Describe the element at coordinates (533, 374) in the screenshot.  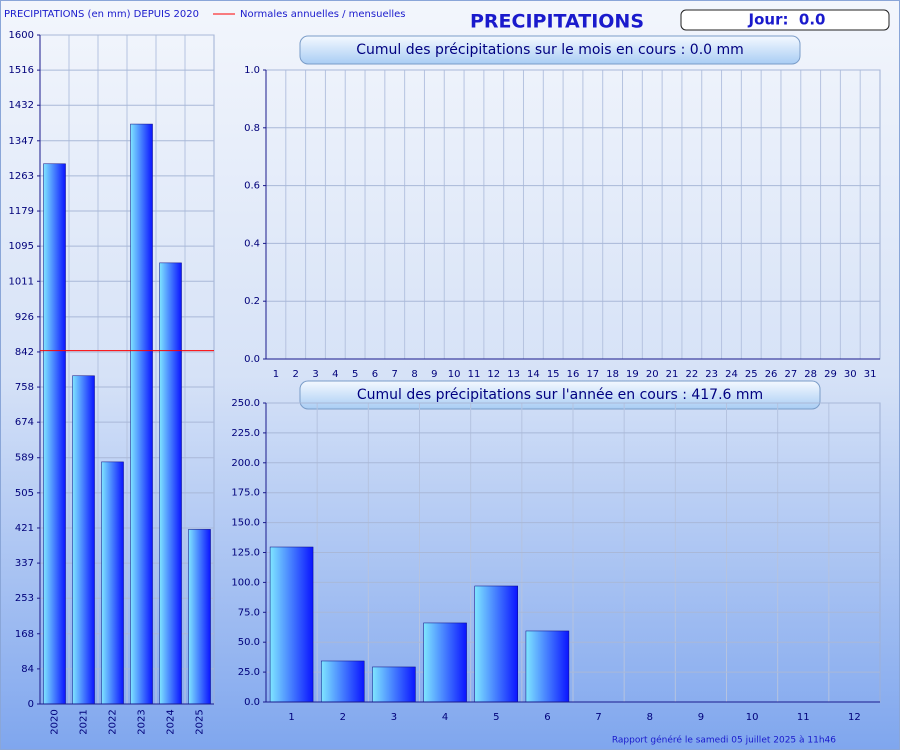
I see `x-tick-label: 14` at that location.